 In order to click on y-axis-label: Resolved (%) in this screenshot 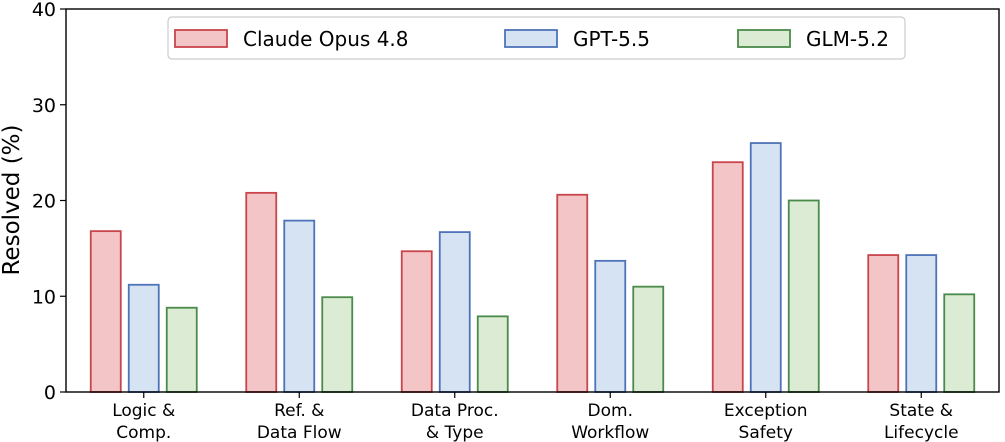, I will do `click(12, 199)`.